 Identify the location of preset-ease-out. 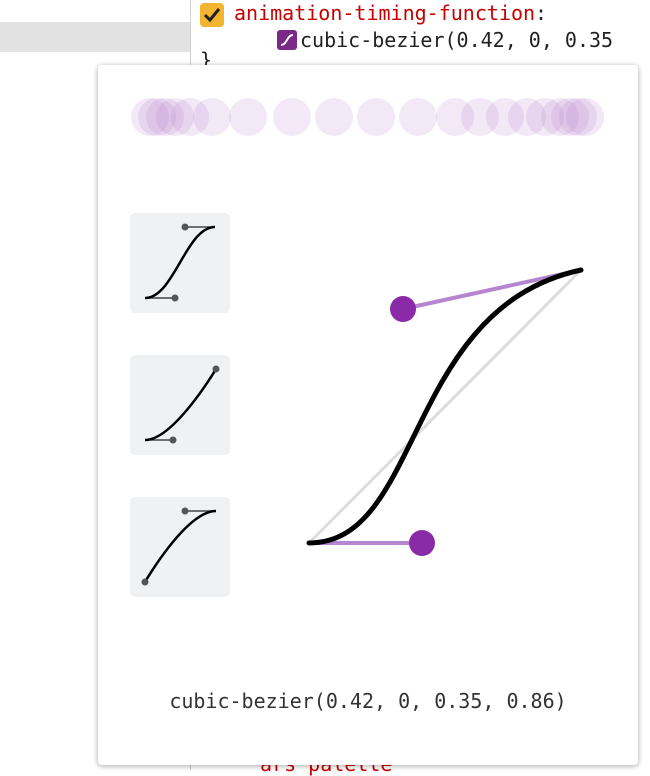
(180, 547).